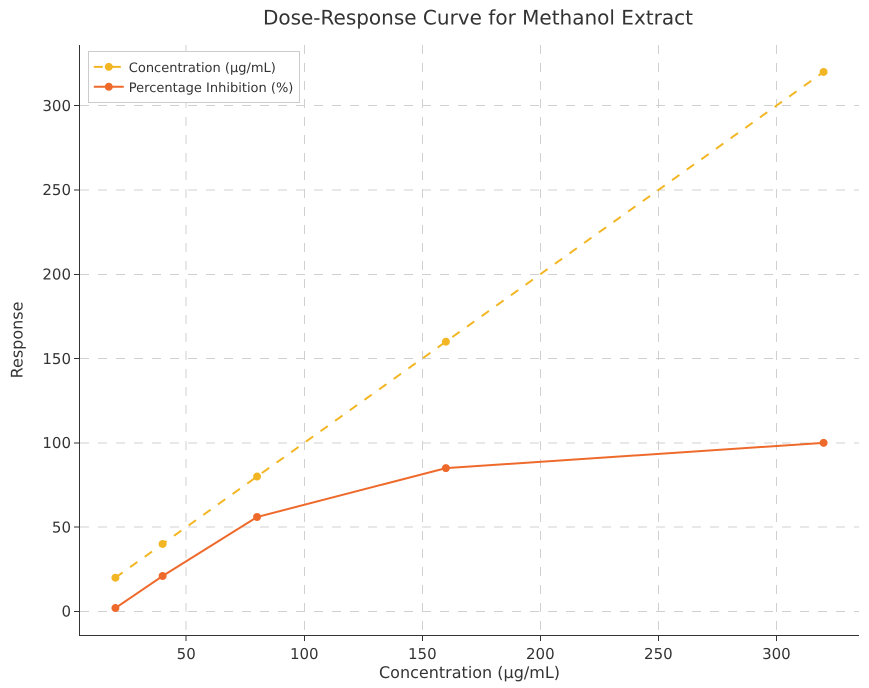  I want to click on y-axis-title: Response, so click(16, 340).